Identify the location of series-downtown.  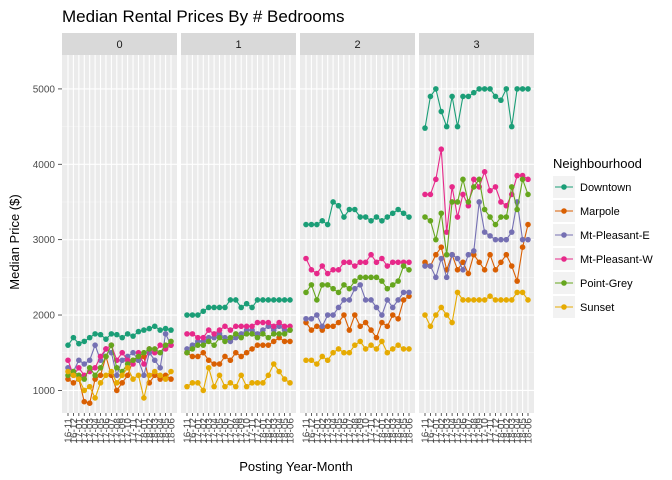
(238, 307).